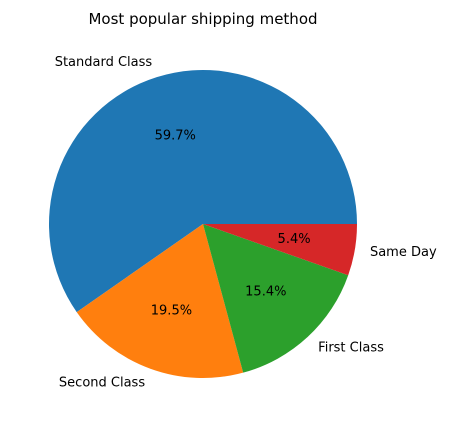 This screenshot has height=427, width=450. What do you see at coordinates (202, 19) in the screenshot?
I see `chart-title: Most popular shipping method` at bounding box center [202, 19].